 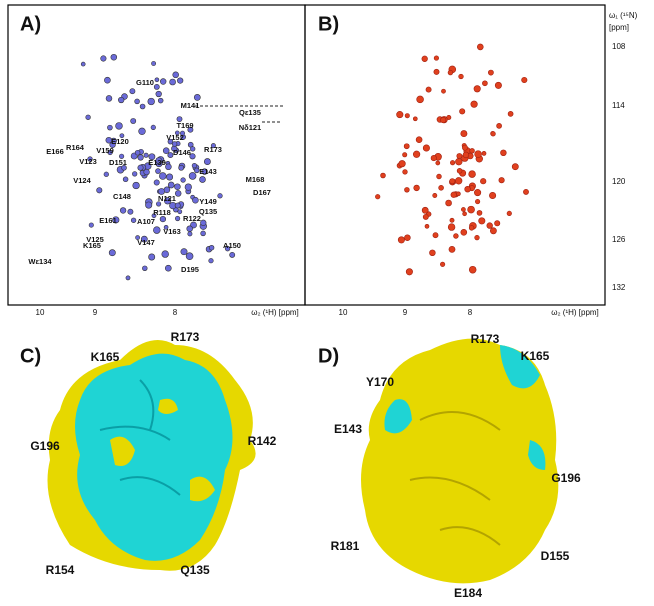 I want to click on residue-label: Y170, so click(x=380, y=382).